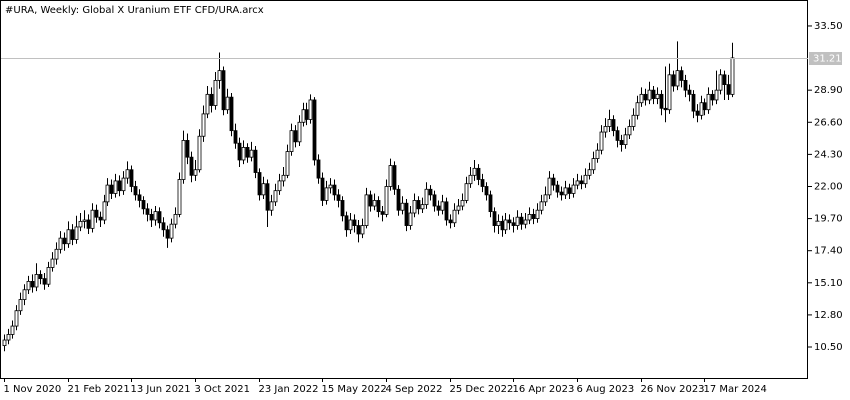 The width and height of the screenshot is (850, 400). Describe the element at coordinates (828, 251) in the screenshot. I see `y-tick-label: 17.40` at that location.